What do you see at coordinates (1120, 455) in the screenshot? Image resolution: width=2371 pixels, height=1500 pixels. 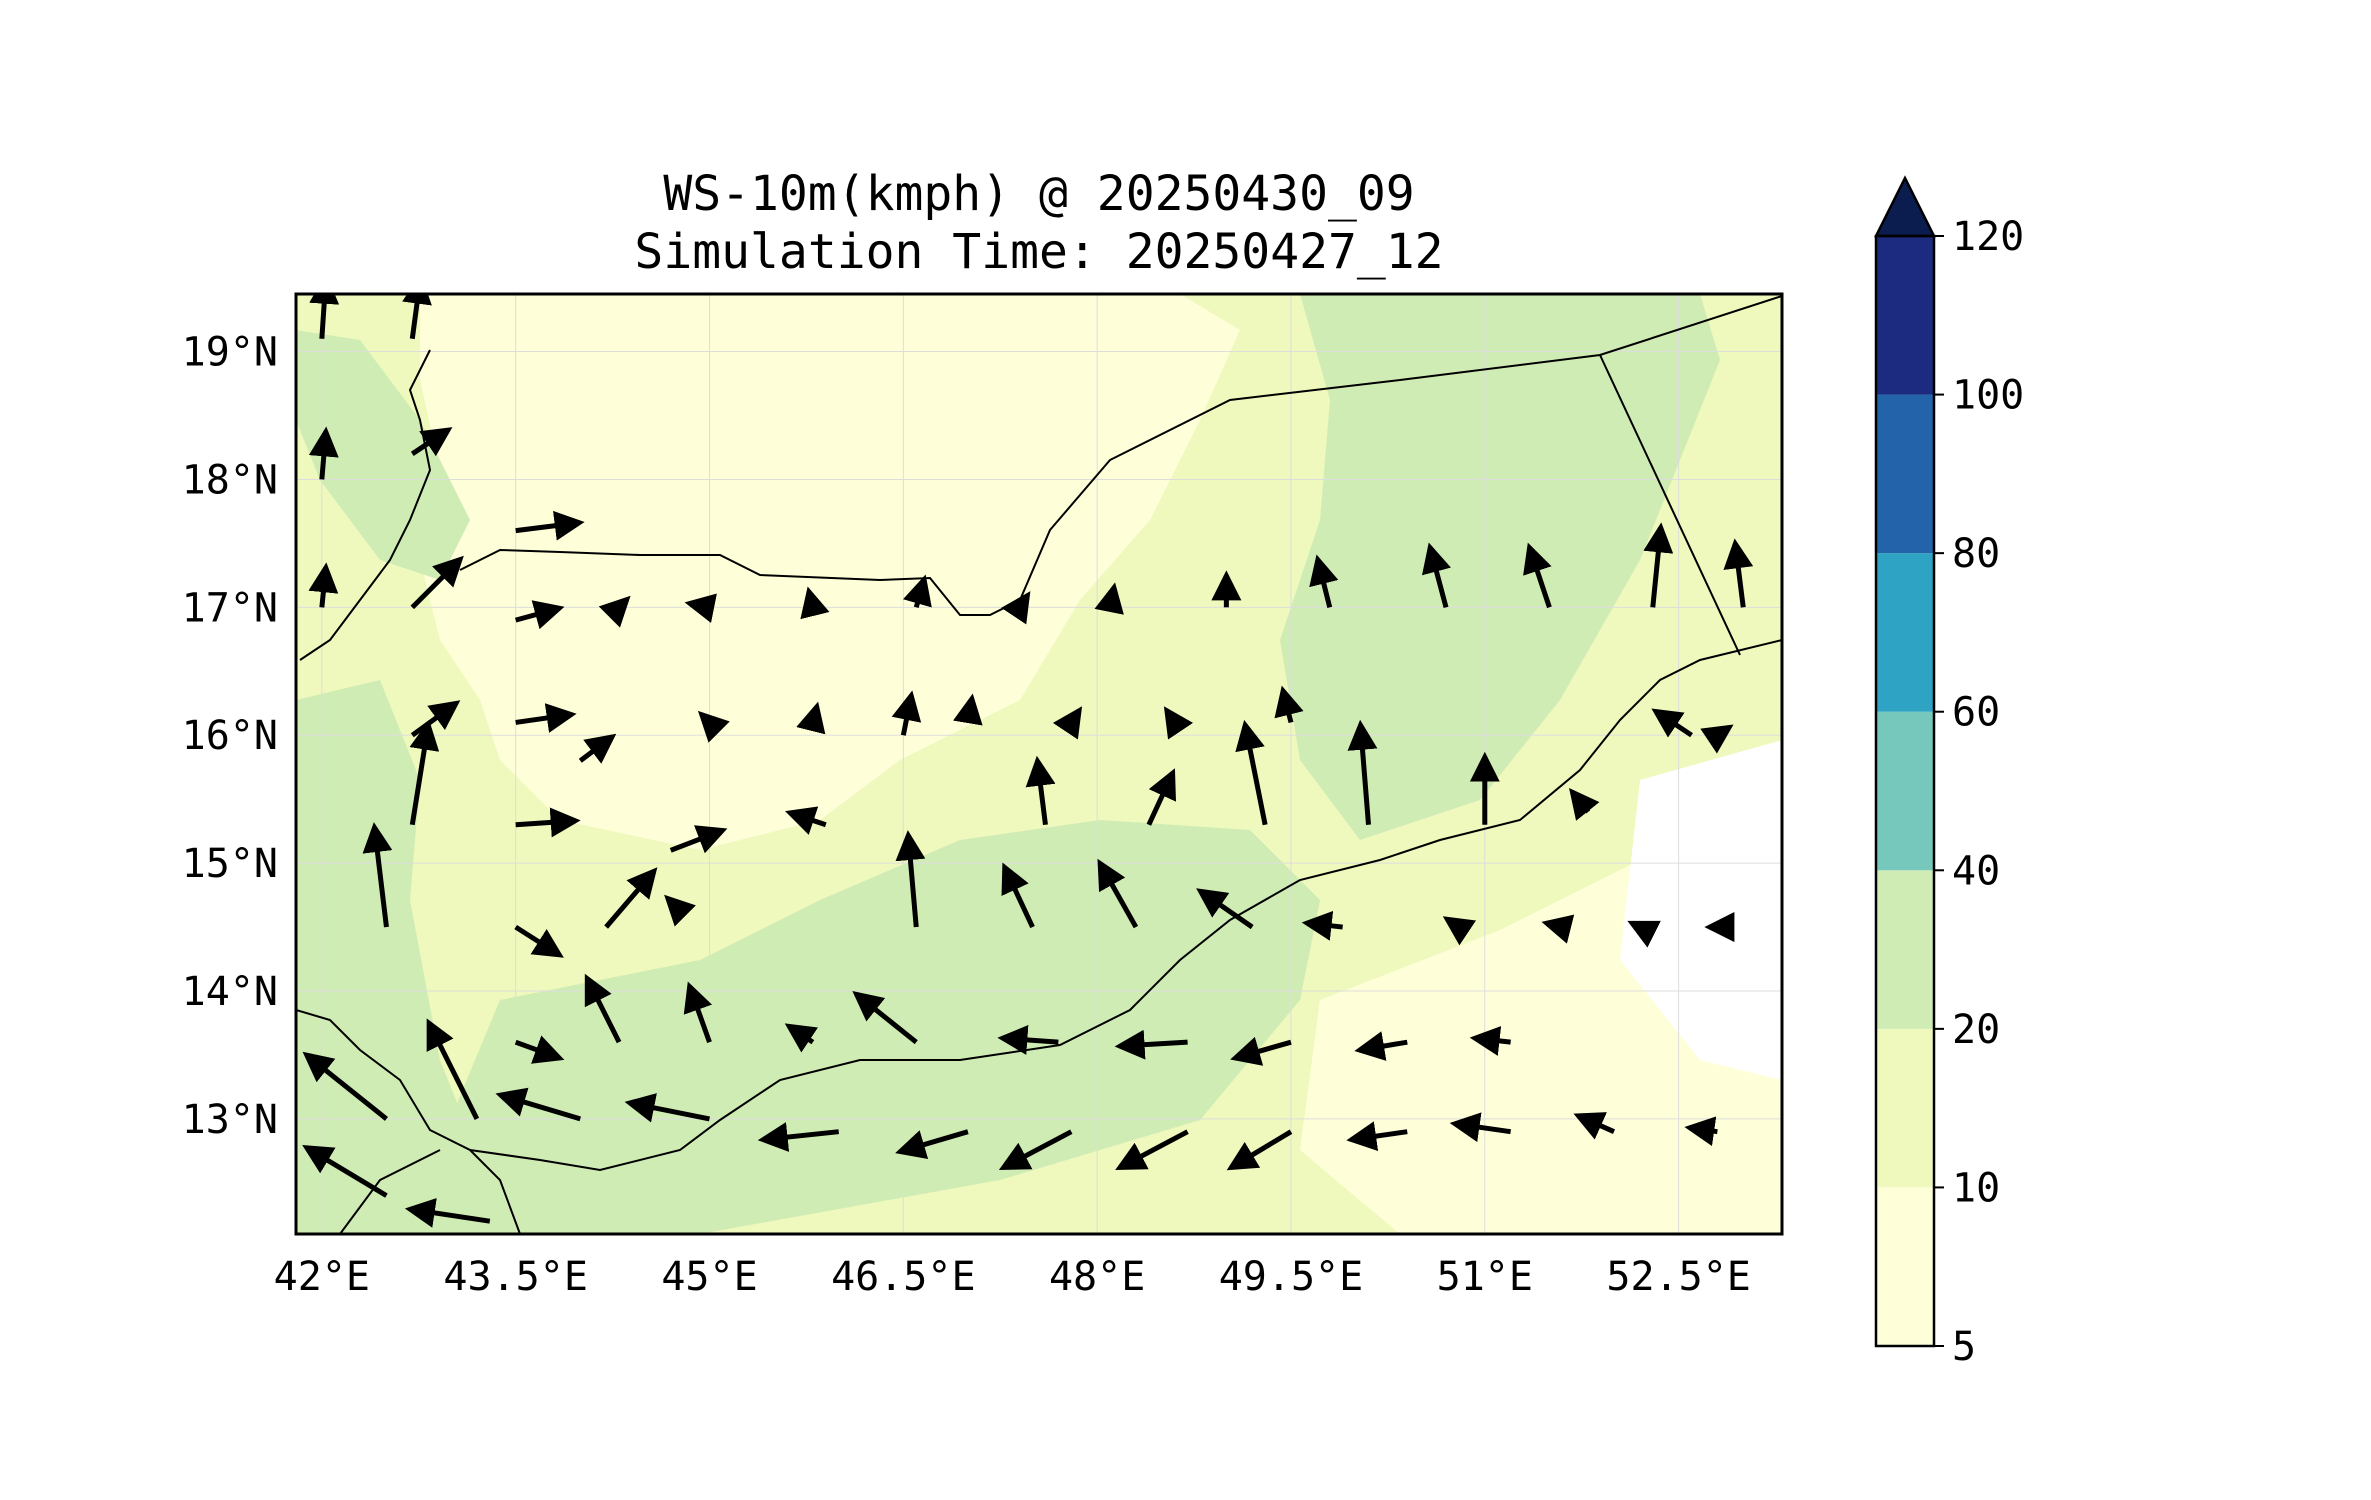 I see `border-saudi-yemen` at bounding box center [1120, 455].